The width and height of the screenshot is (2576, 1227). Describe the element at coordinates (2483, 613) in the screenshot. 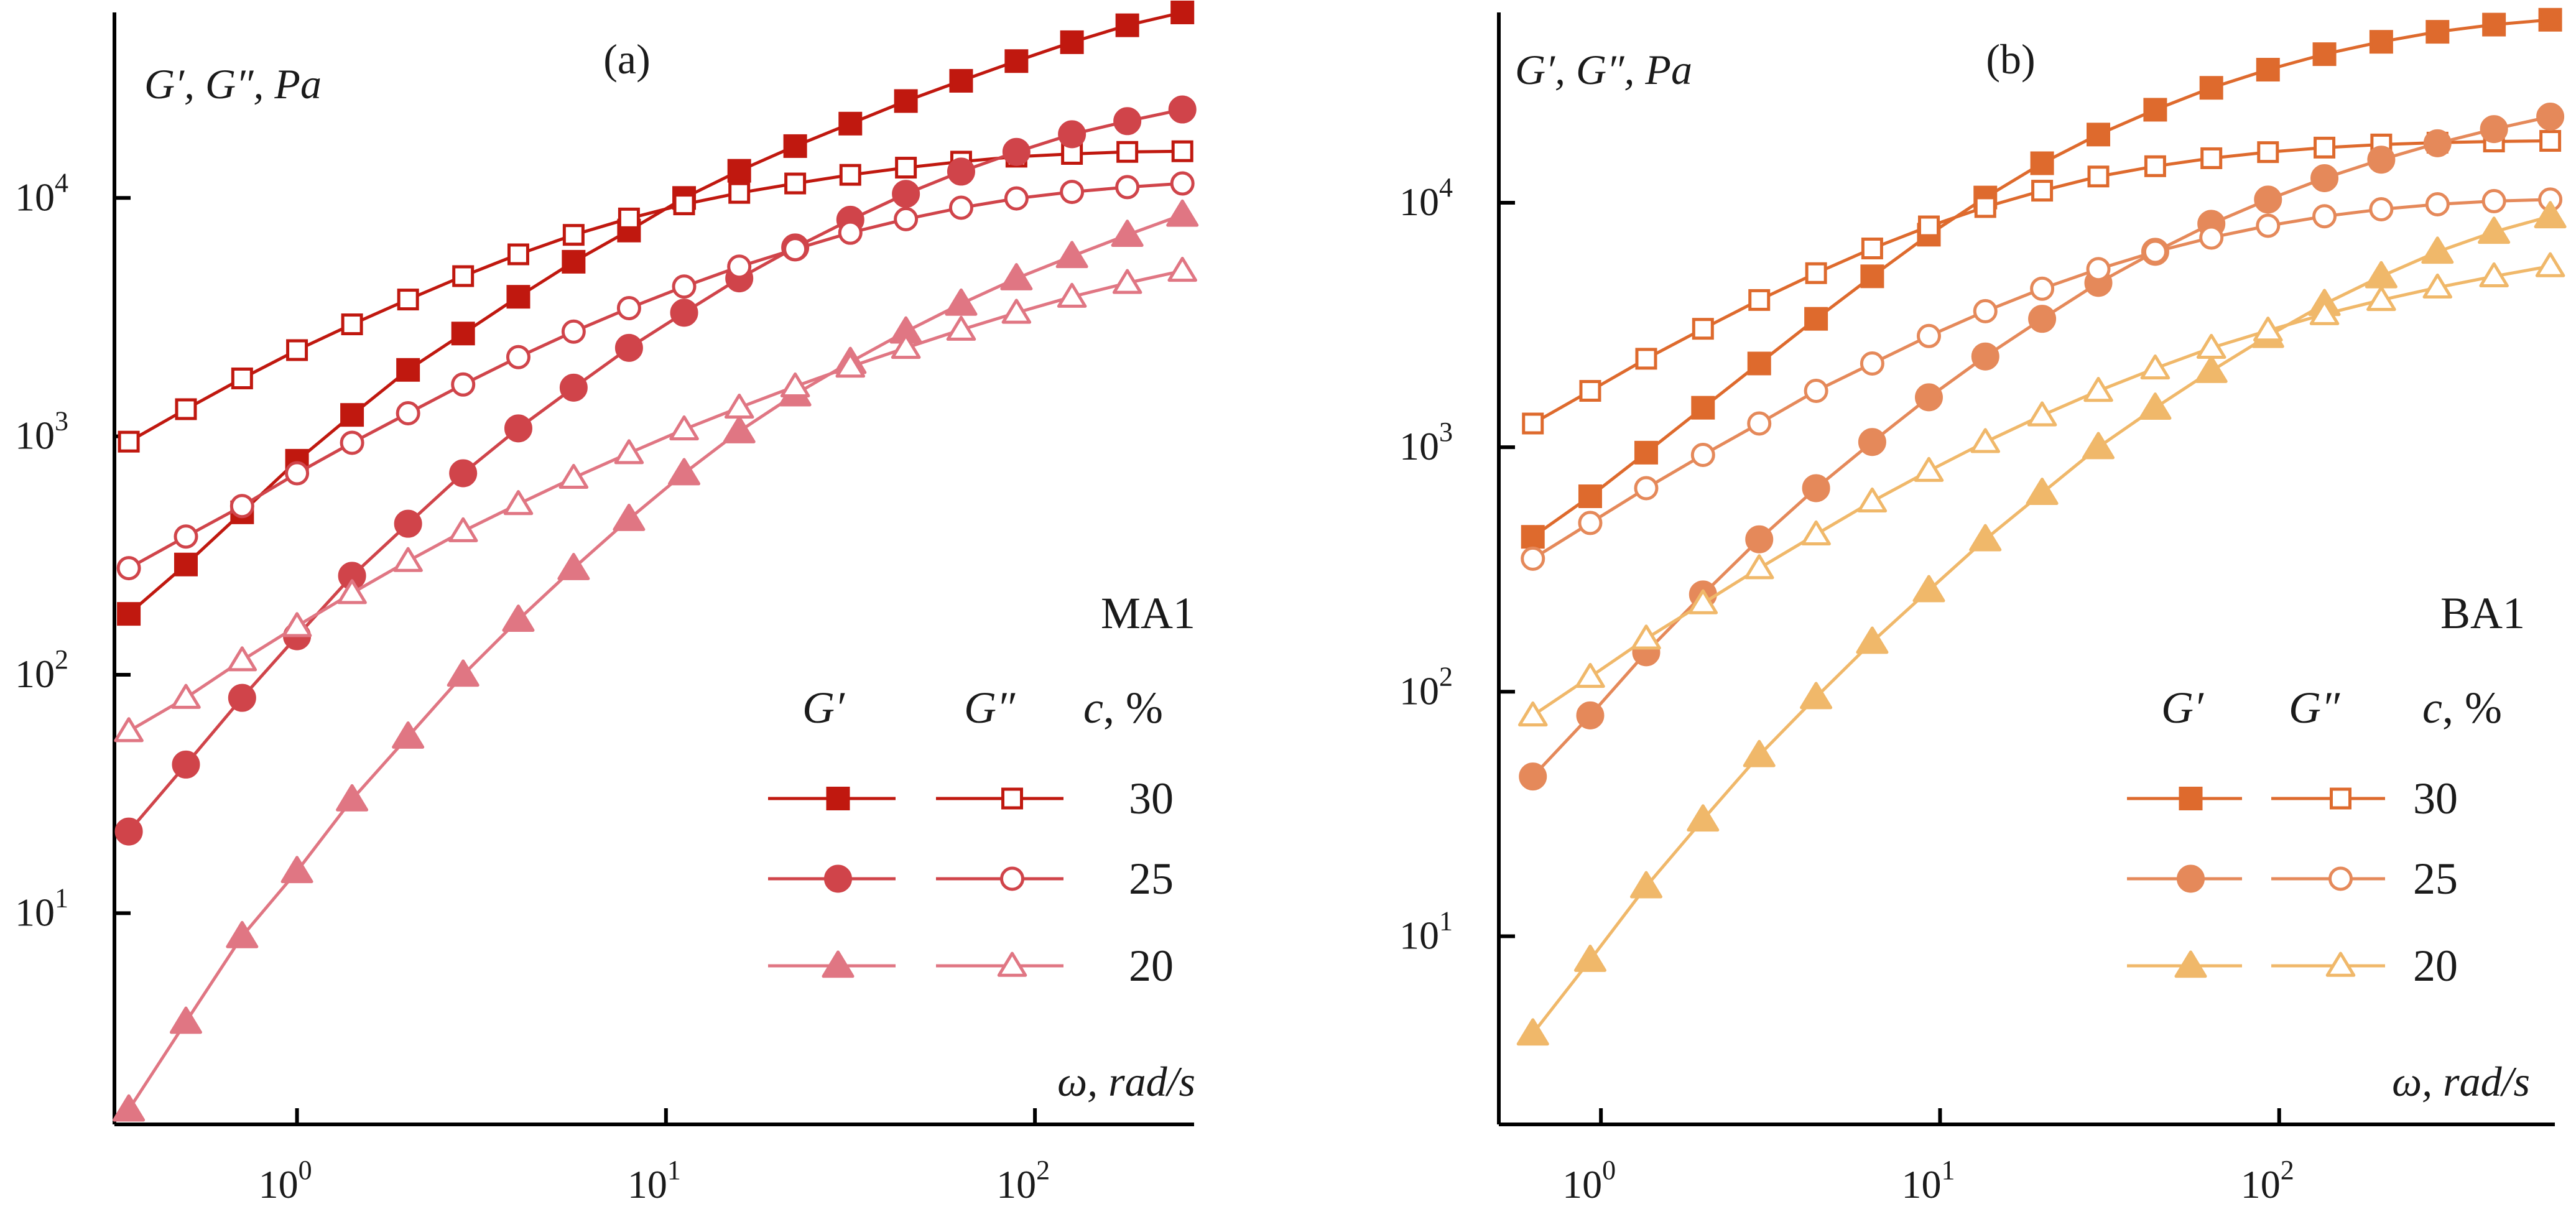

I see `sample-label: BA1` at that location.